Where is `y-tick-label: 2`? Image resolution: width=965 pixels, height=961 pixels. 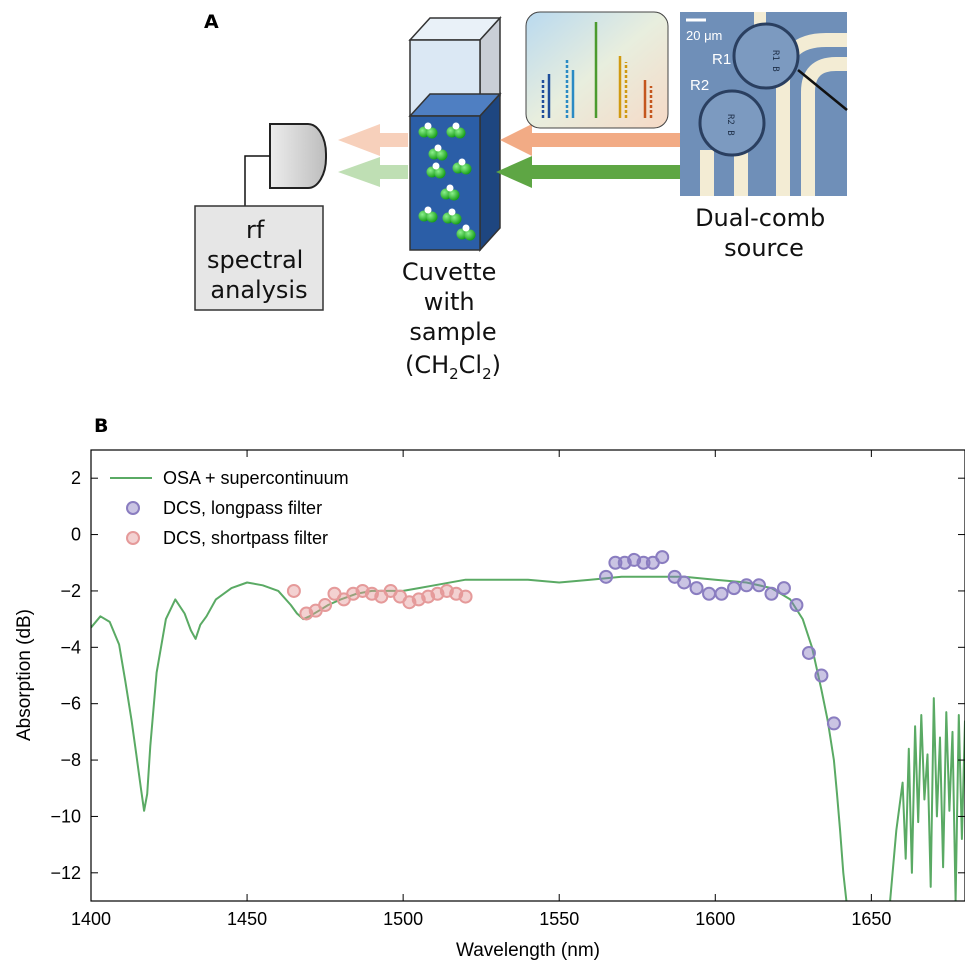
y-tick-label: 2 is located at coordinates (76, 478).